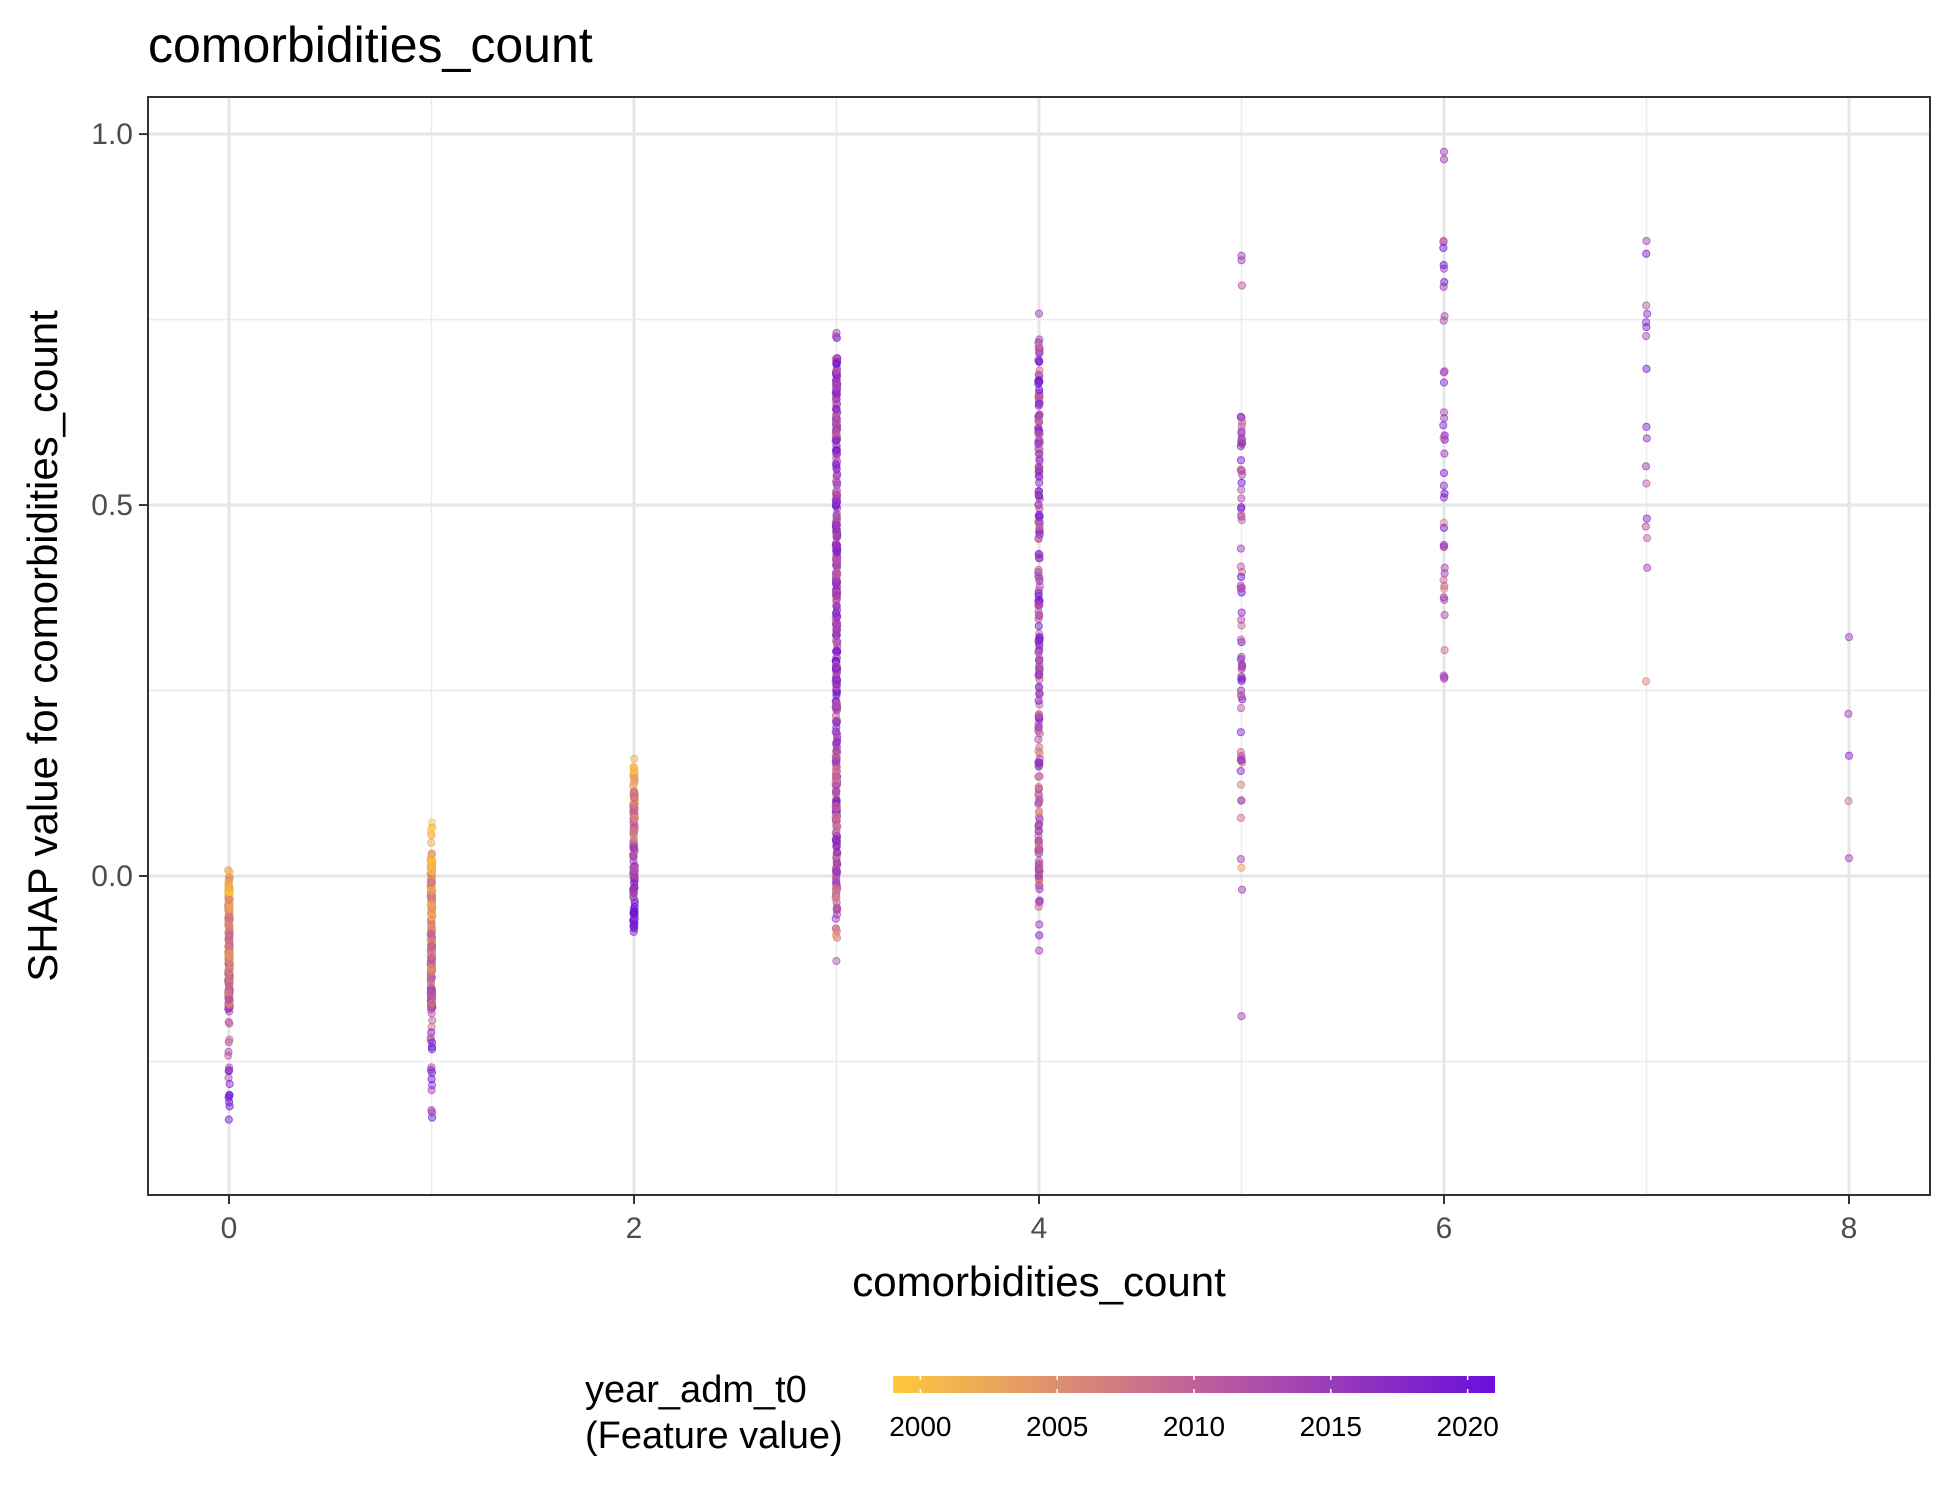 This screenshot has width=1950, height=1499. I want to click on legend-colorbar, so click(1194, 1384).